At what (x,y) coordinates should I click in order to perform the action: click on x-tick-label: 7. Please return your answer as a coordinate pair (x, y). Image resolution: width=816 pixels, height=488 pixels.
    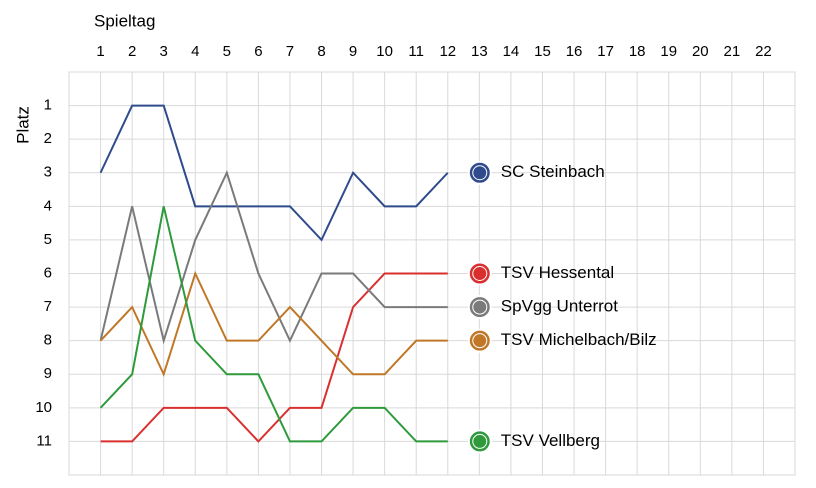
    Looking at the image, I should click on (290, 51).